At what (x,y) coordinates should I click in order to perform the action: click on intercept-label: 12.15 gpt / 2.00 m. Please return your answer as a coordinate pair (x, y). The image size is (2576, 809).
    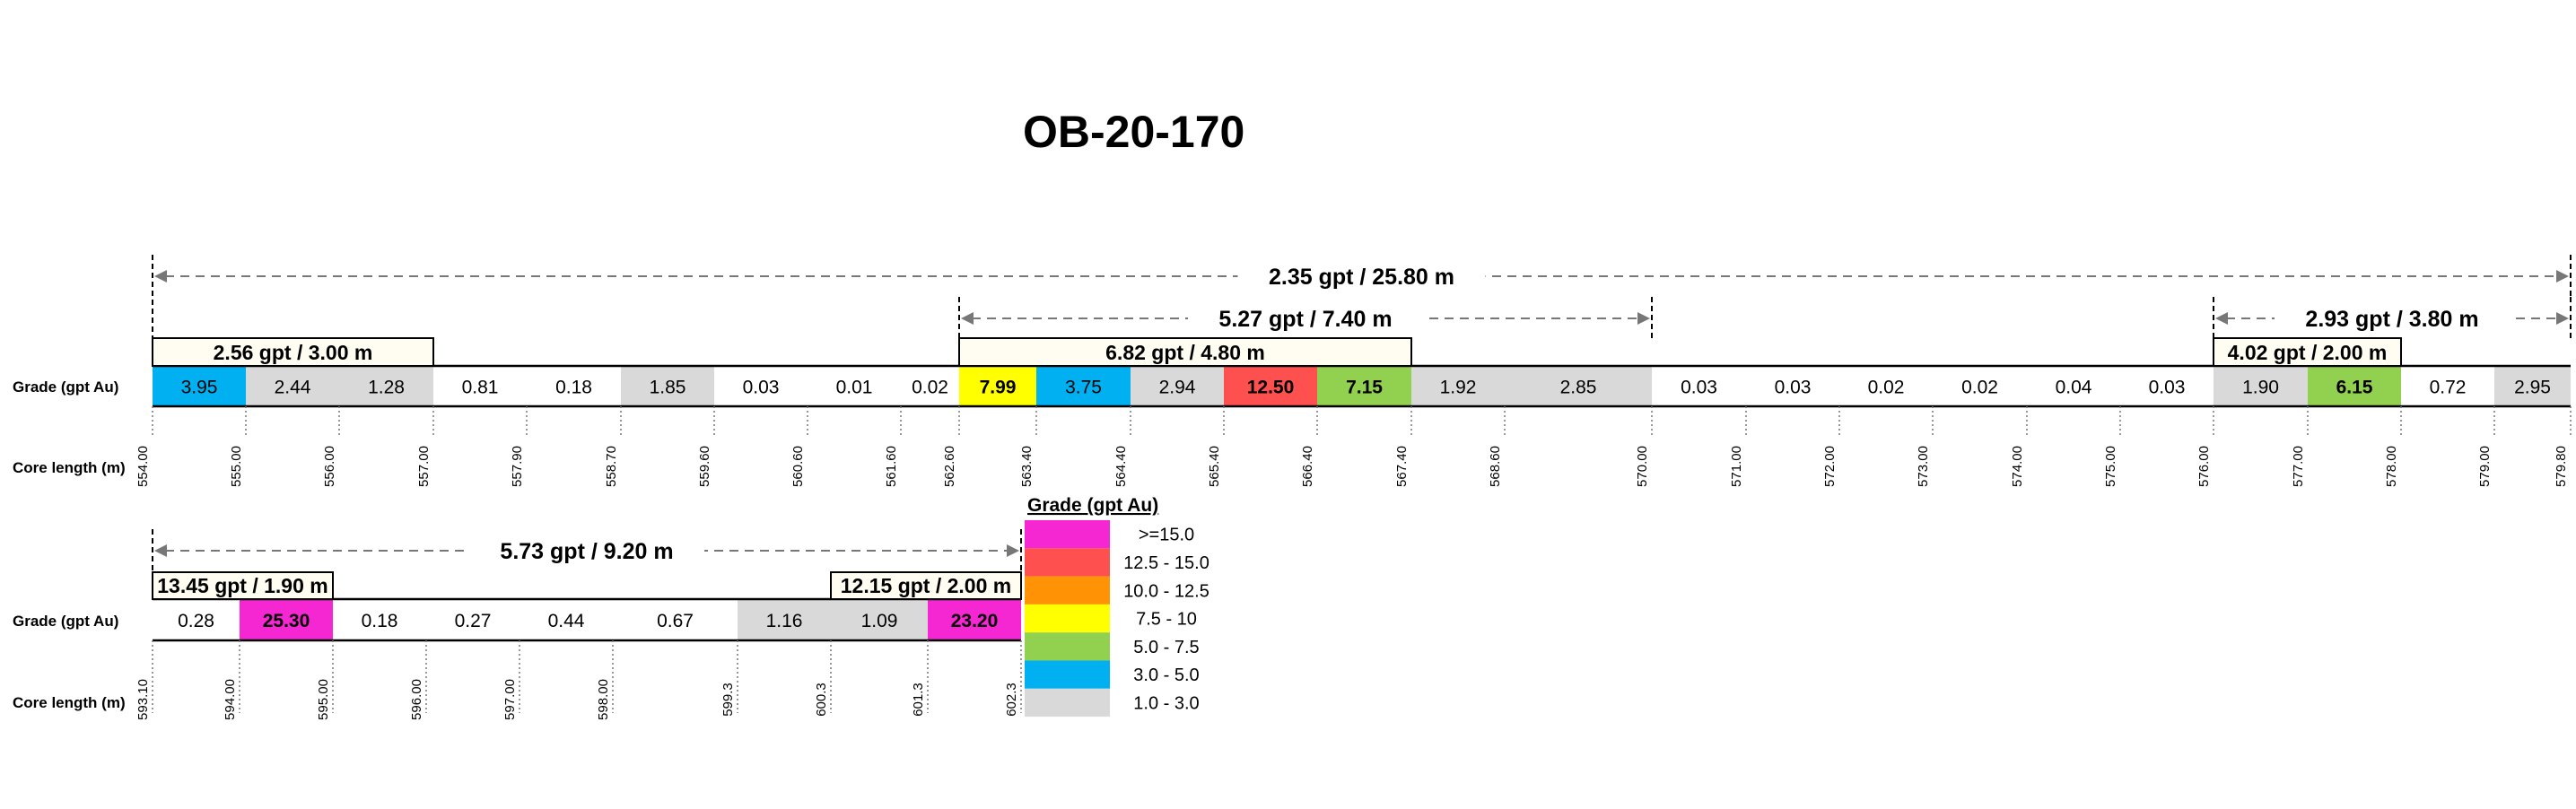
    Looking at the image, I should click on (926, 585).